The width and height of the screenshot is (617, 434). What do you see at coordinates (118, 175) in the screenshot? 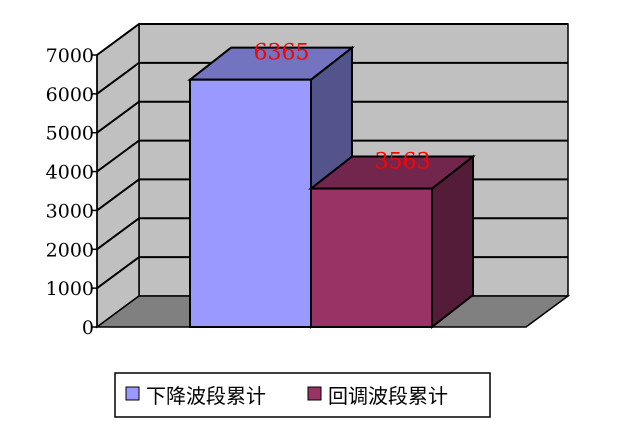
I see `side-wall` at bounding box center [118, 175].